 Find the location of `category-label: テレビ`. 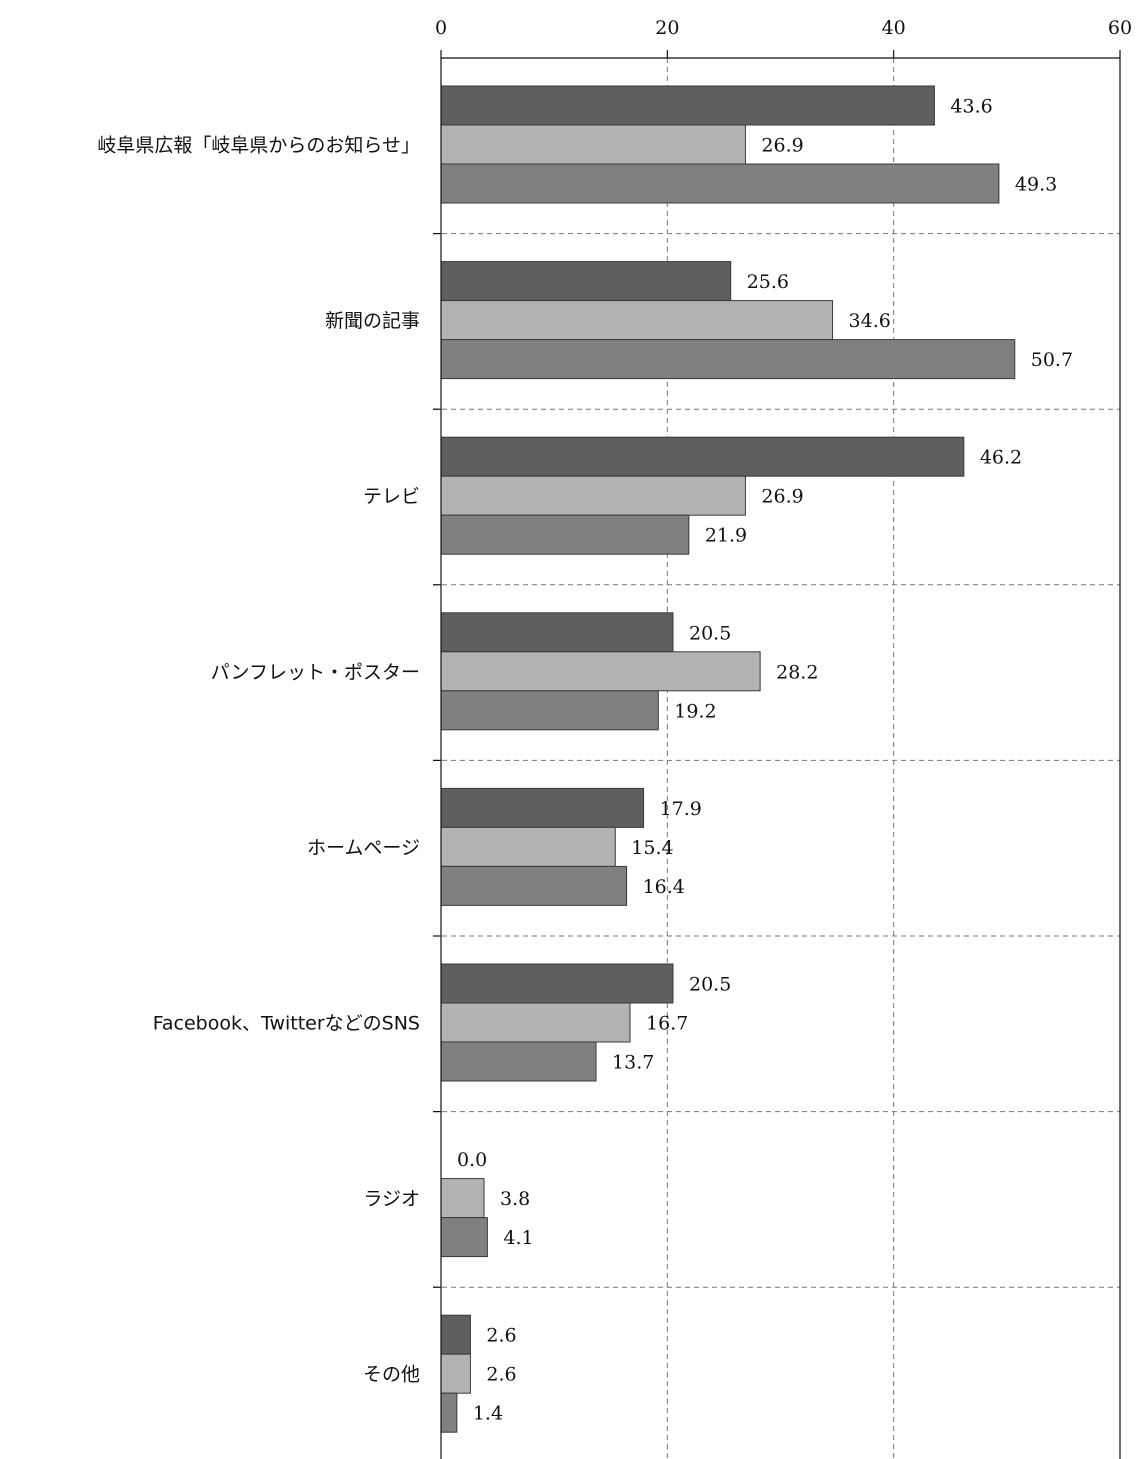

category-label: テレビ is located at coordinates (391, 497).